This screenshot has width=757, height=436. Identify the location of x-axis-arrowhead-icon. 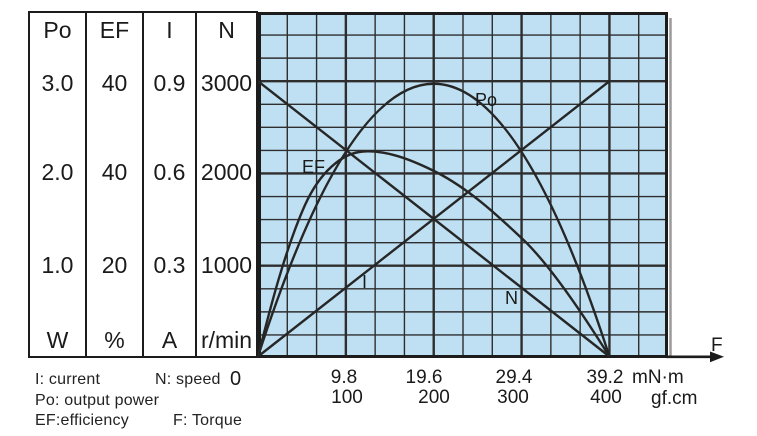
(717, 357).